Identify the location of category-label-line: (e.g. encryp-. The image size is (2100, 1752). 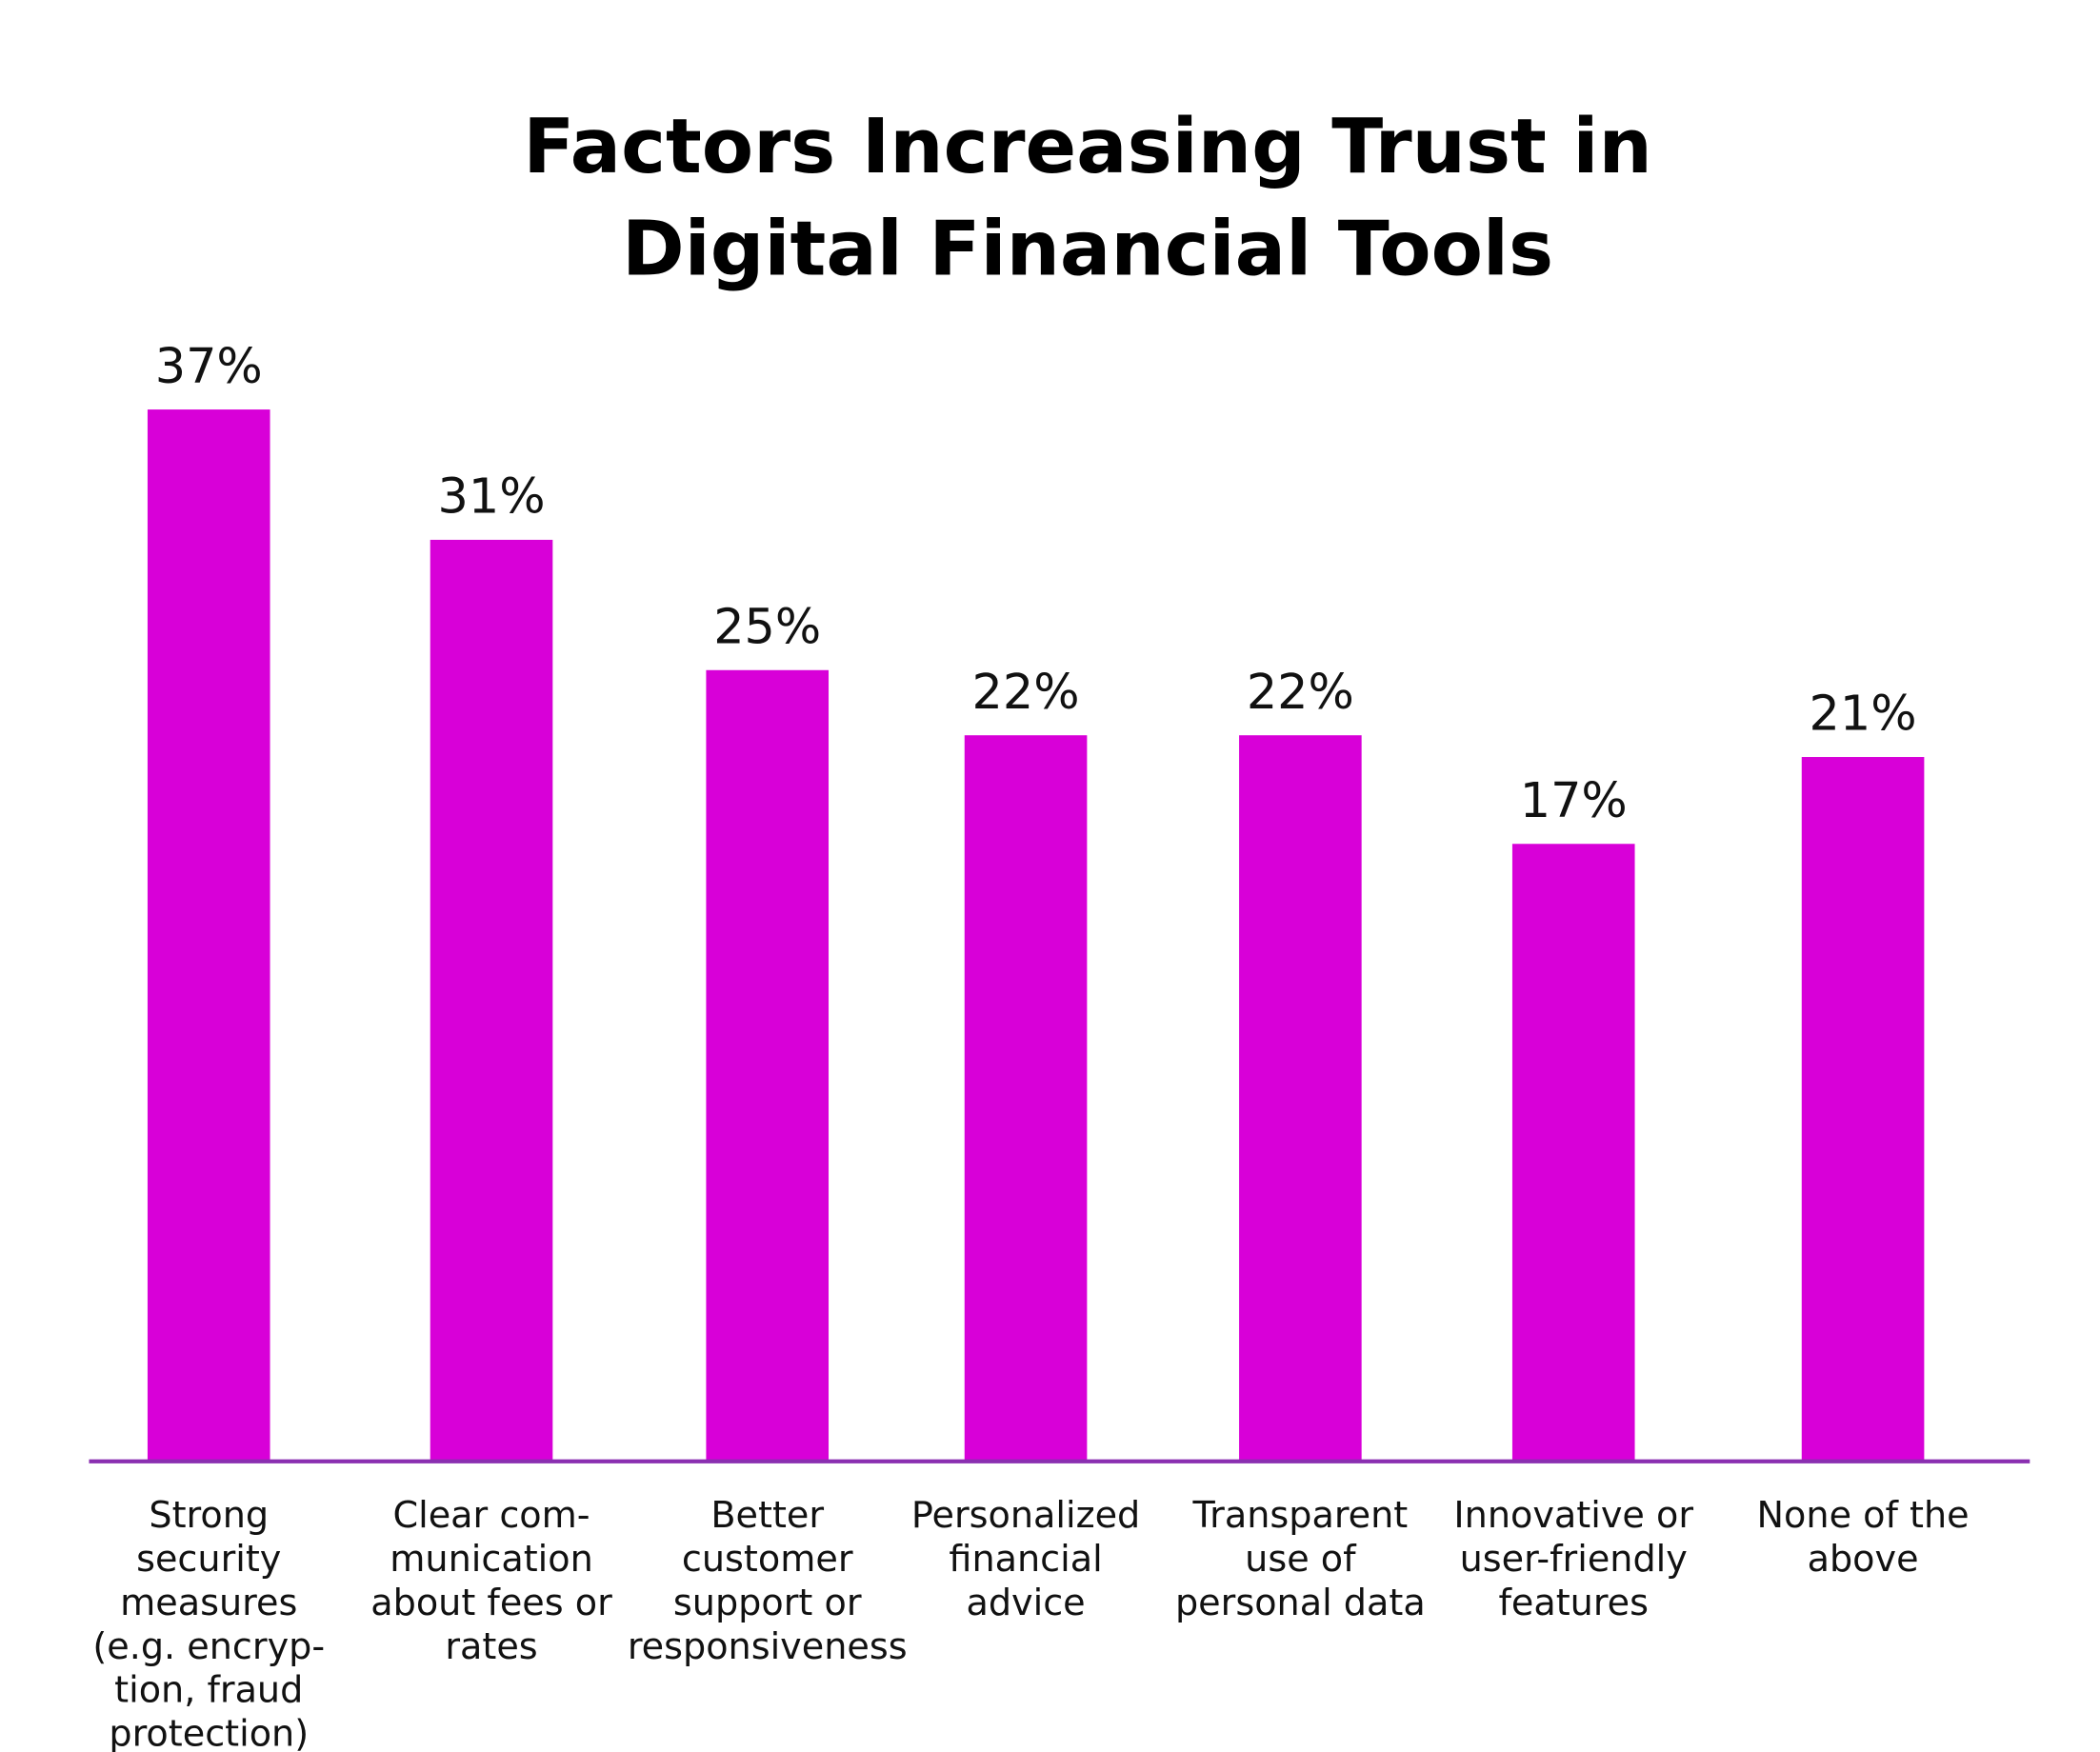
(208, 1646).